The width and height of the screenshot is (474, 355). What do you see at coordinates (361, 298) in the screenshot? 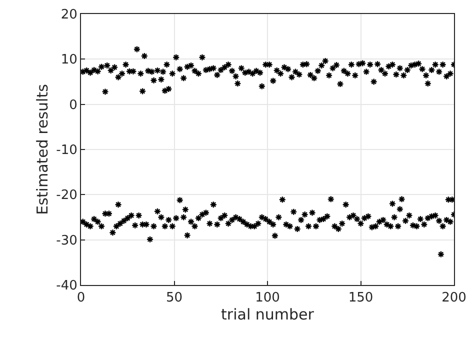
I see `x-tick-label: 150` at bounding box center [361, 298].